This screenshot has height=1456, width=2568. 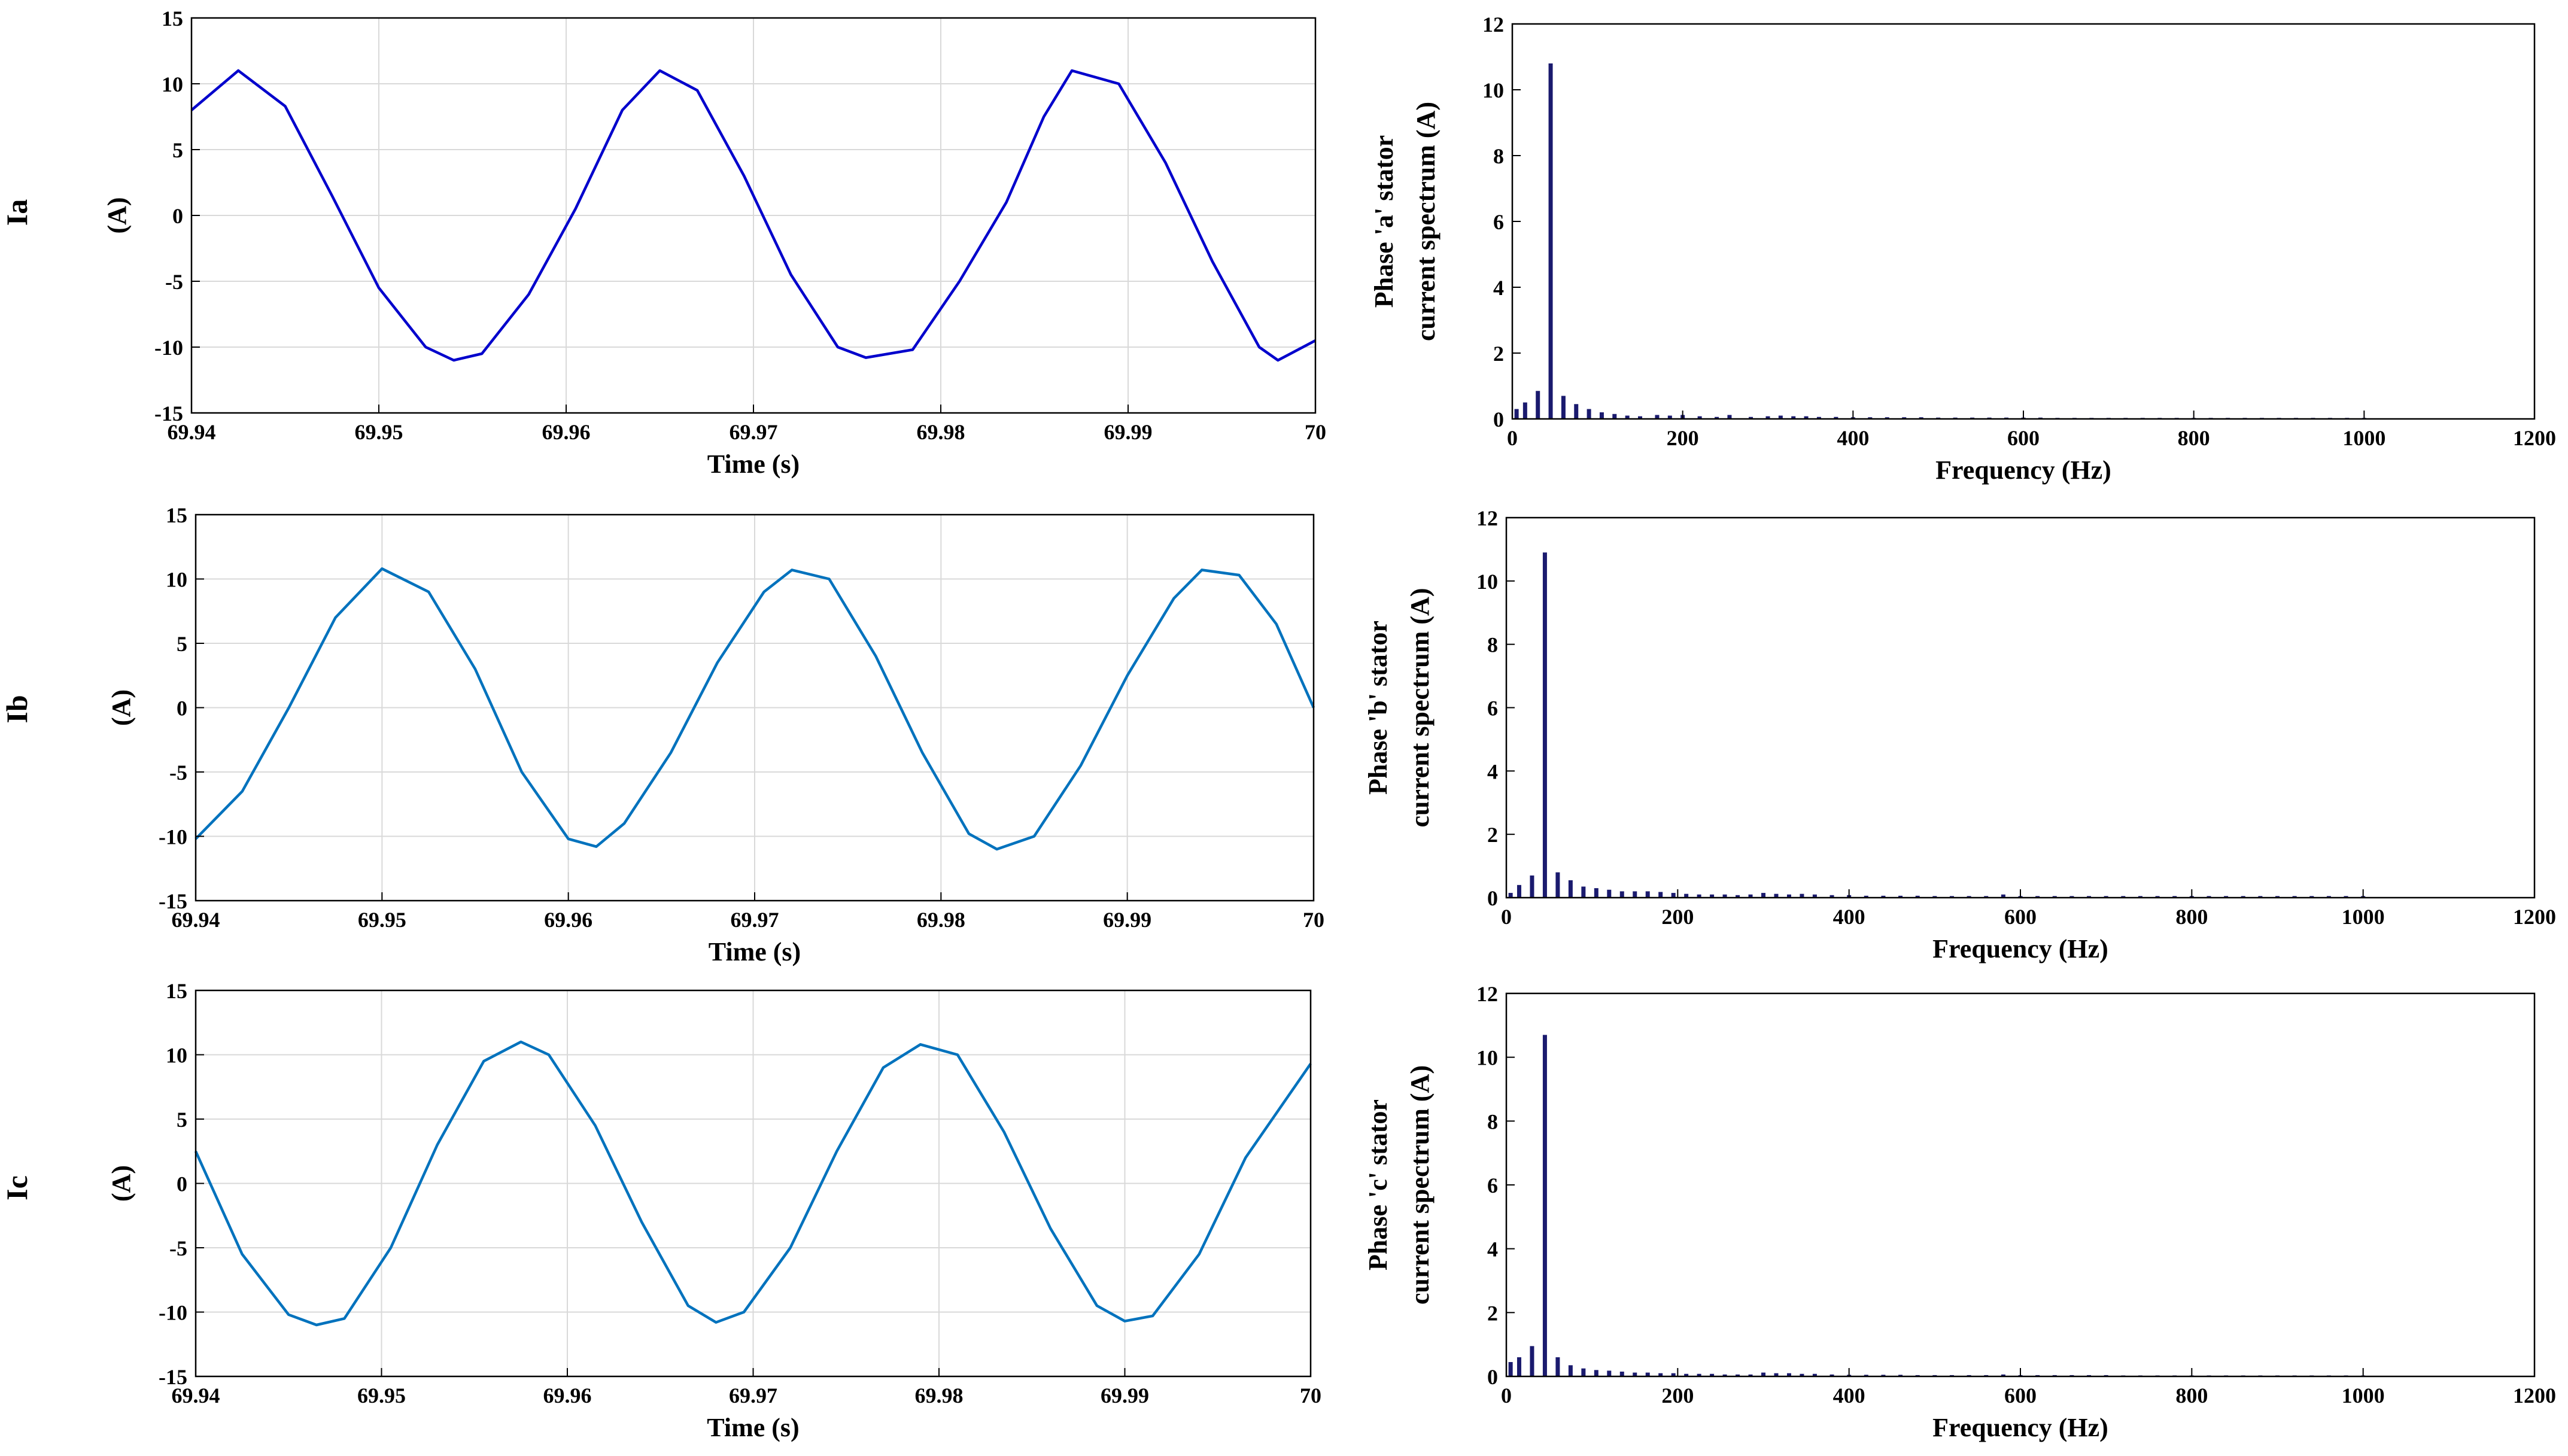 I want to click on y-tick-label: 10, so click(x=172, y=84).